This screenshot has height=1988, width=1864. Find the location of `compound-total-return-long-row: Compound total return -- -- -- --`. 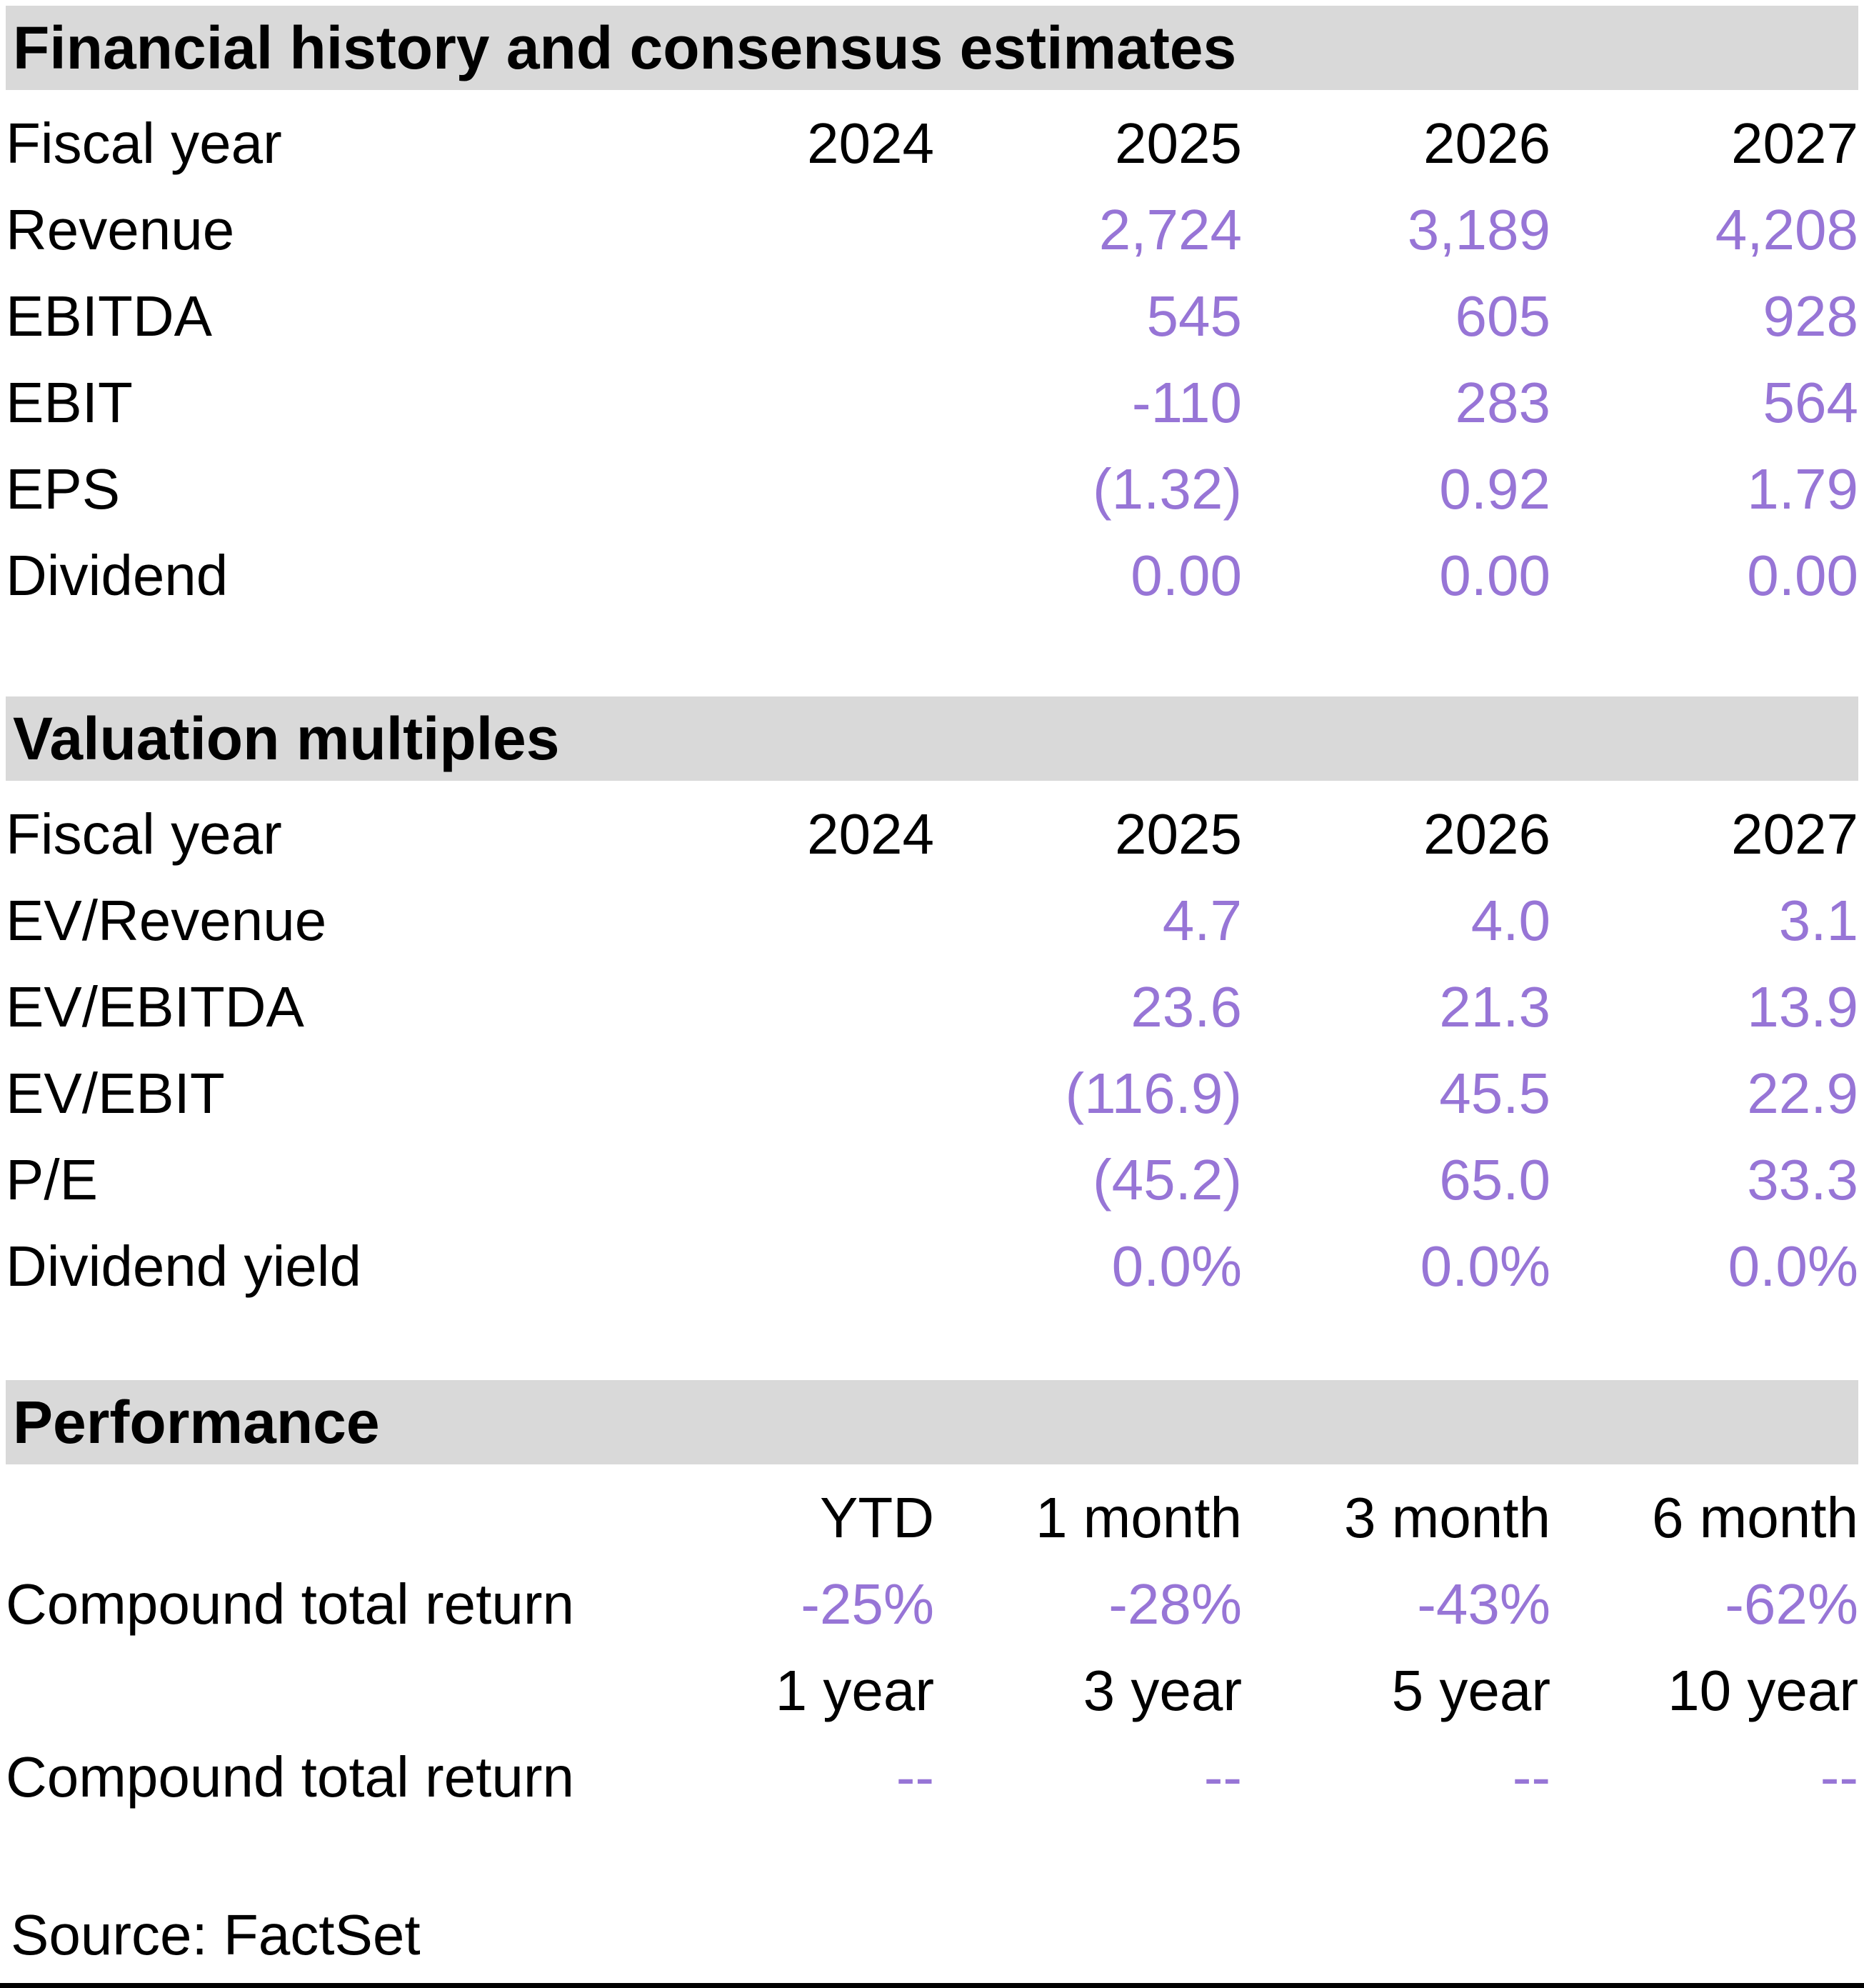

compound-total-return-long-row: Compound total return -- -- -- -- is located at coordinates (932, 1777).